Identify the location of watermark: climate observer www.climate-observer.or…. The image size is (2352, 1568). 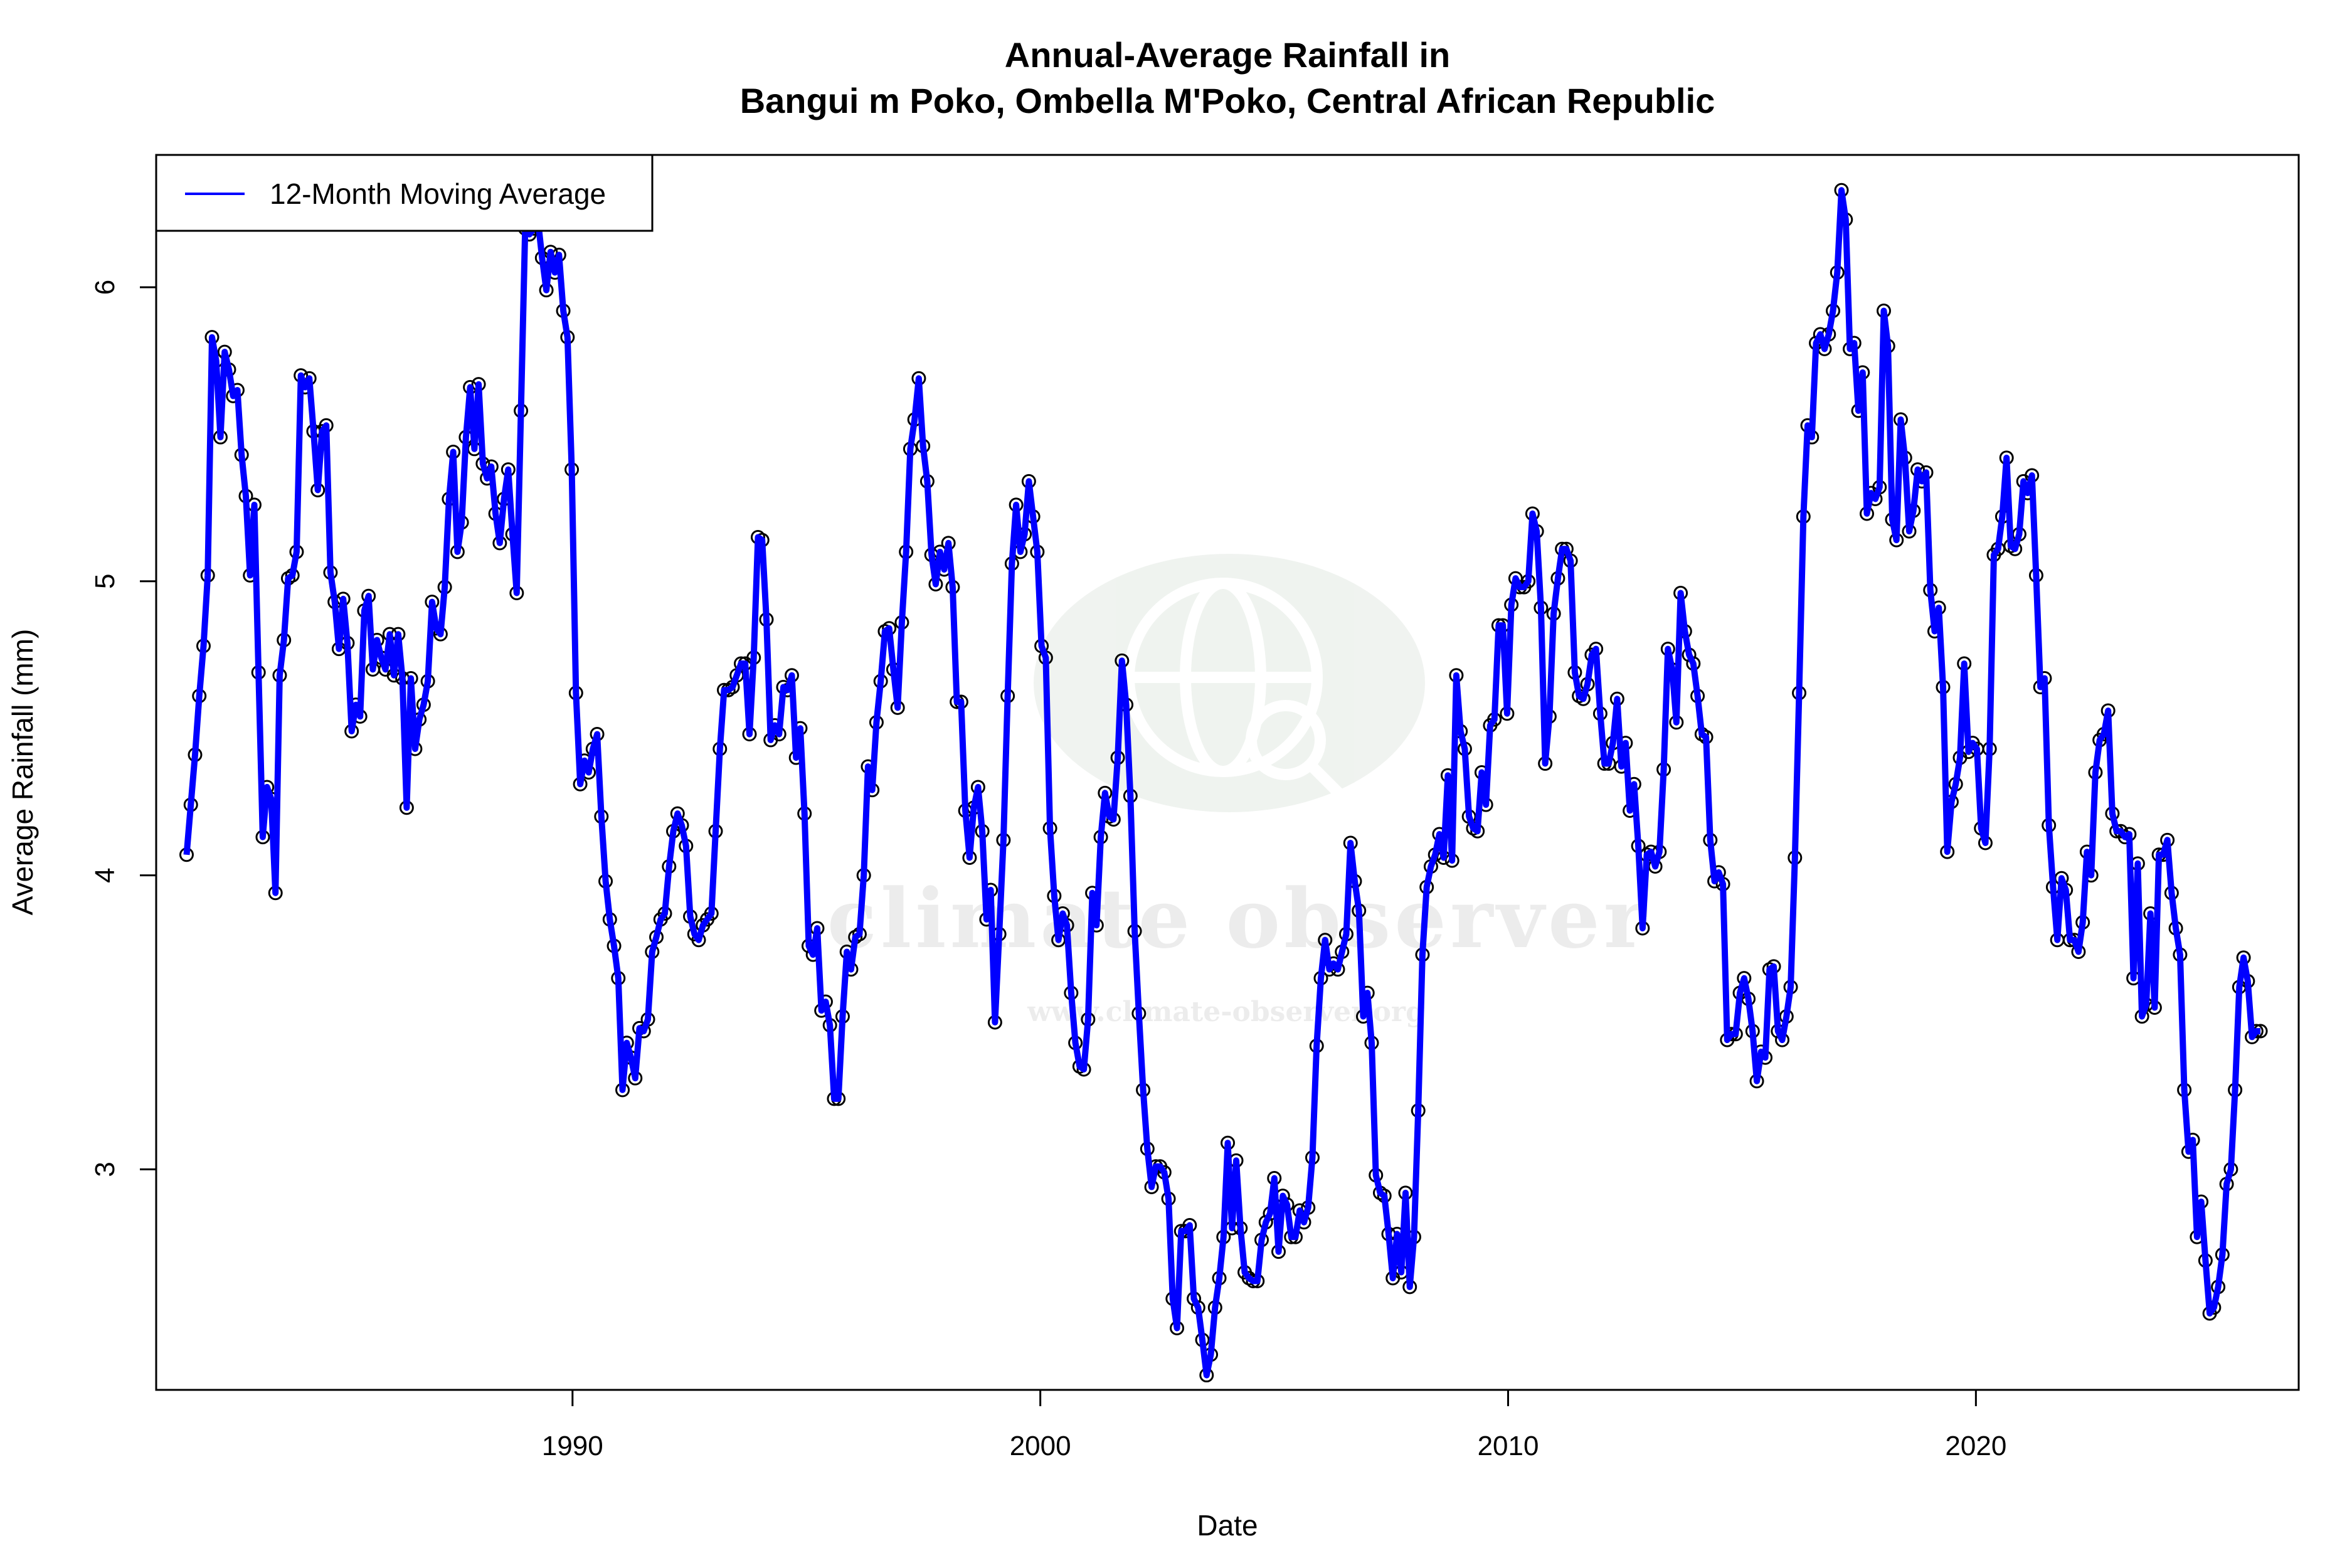
(1238, 791).